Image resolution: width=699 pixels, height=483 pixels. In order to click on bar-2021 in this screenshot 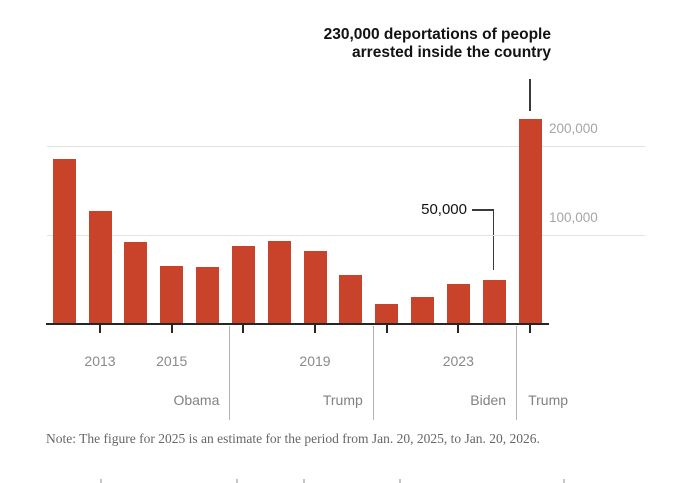, I will do `click(387, 314)`.